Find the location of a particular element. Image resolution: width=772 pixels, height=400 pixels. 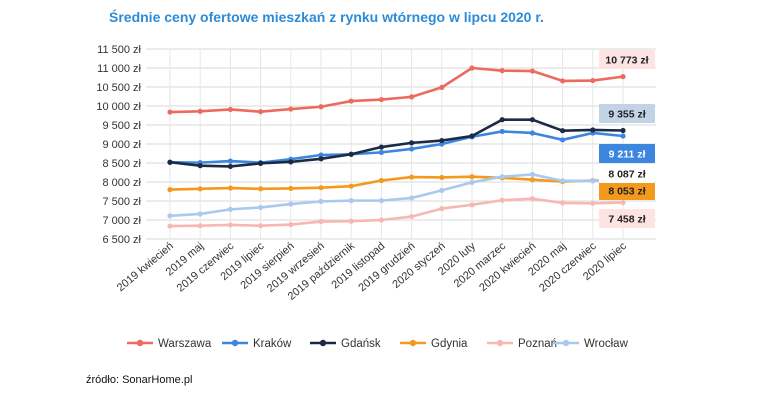

end-label-box-warszawa is located at coordinates (627, 59).